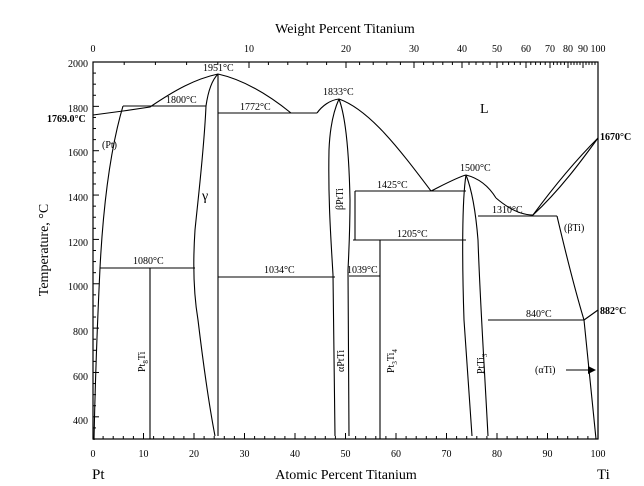  I want to click on left-tick-label: 600, so click(80, 377).